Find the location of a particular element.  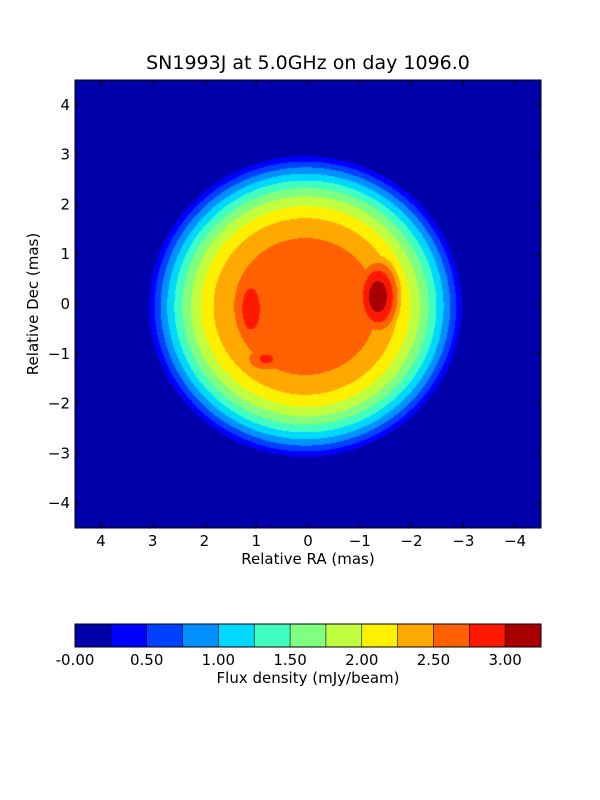

y-tick-label: 0 is located at coordinates (65, 304).